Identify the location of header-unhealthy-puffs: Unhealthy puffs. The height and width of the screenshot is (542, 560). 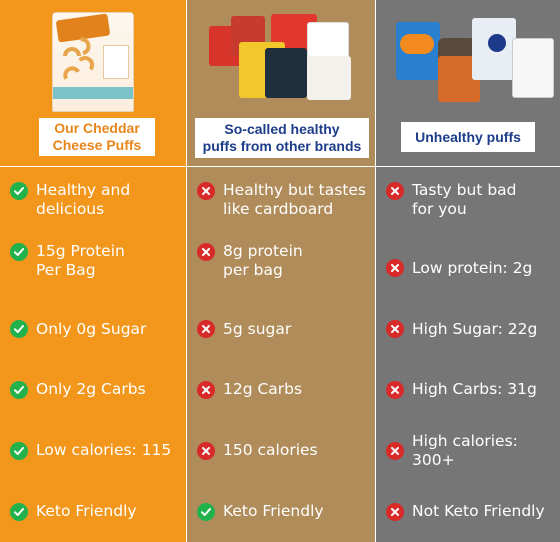
(468, 83).